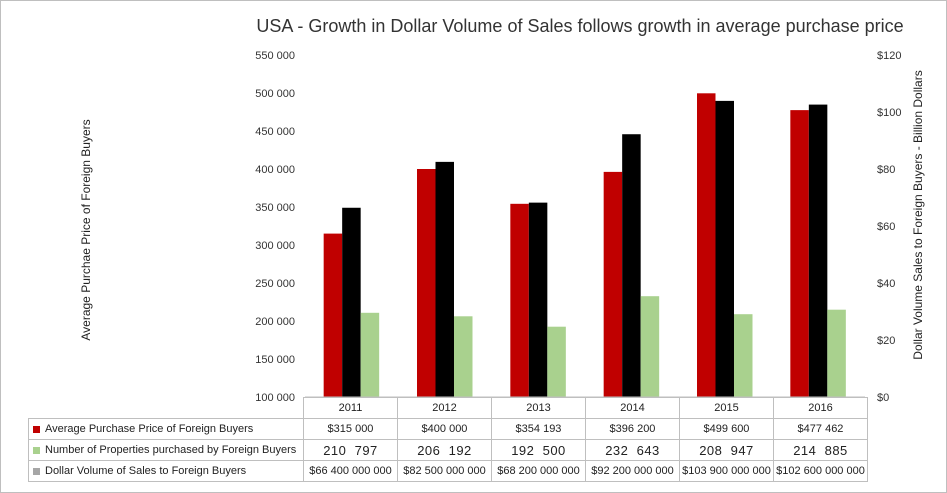  Describe the element at coordinates (886, 284) in the screenshot. I see `right-tick-label: $40` at that location.